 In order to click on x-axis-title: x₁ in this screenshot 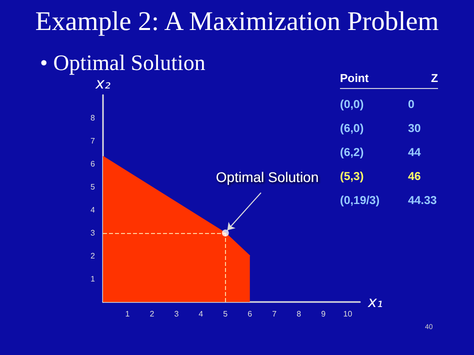, I will do `click(375, 302)`.